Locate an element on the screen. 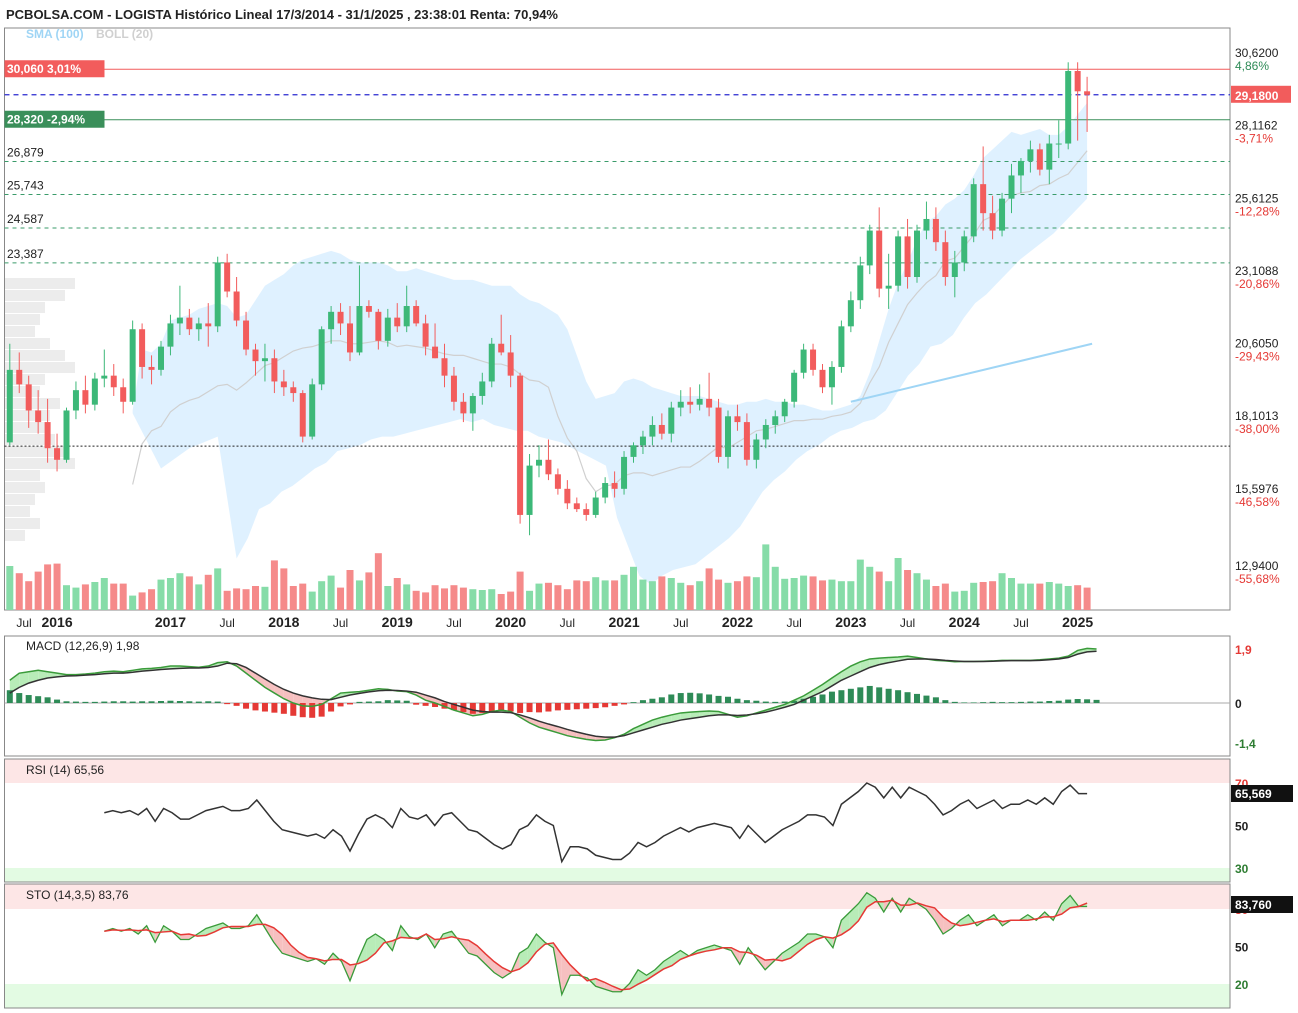  price-tick-pct: -12,28% is located at coordinates (1257, 211).